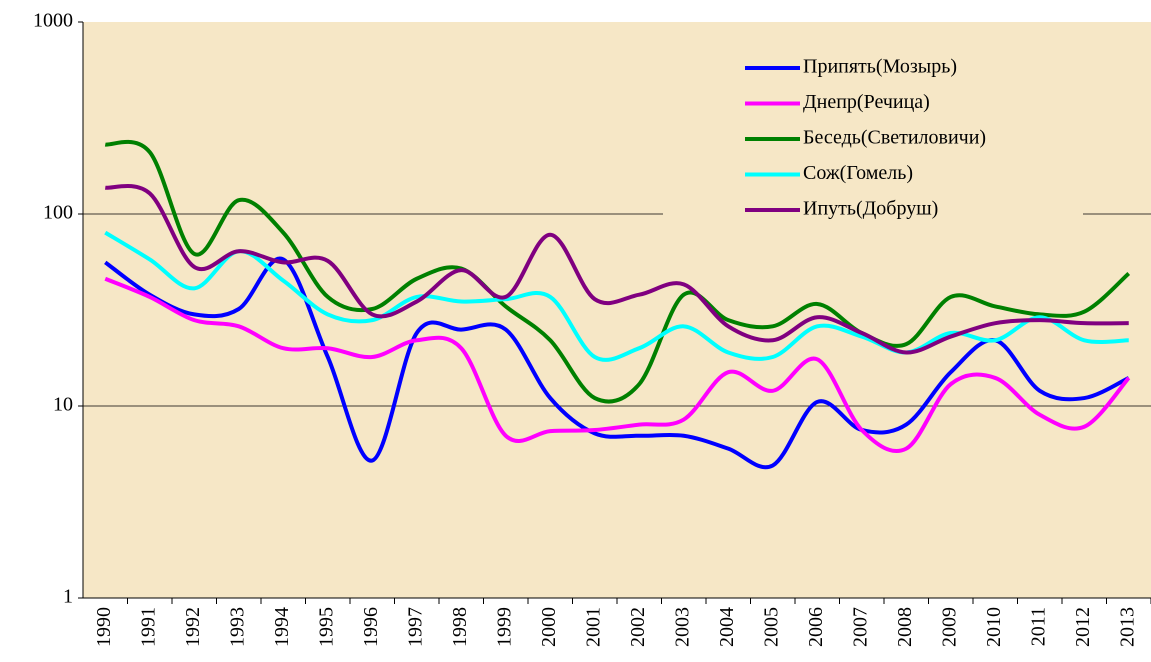  What do you see at coordinates (460, 627) in the screenshot?
I see `x-tick-label: 1998` at bounding box center [460, 627].